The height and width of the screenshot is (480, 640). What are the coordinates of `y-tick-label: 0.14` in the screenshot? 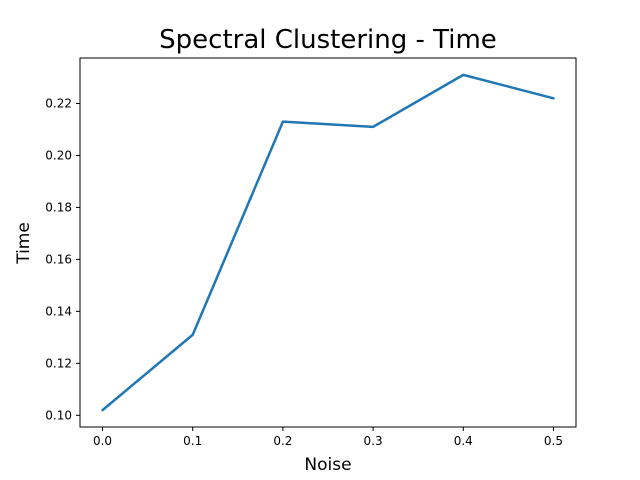 It's located at (58, 311).